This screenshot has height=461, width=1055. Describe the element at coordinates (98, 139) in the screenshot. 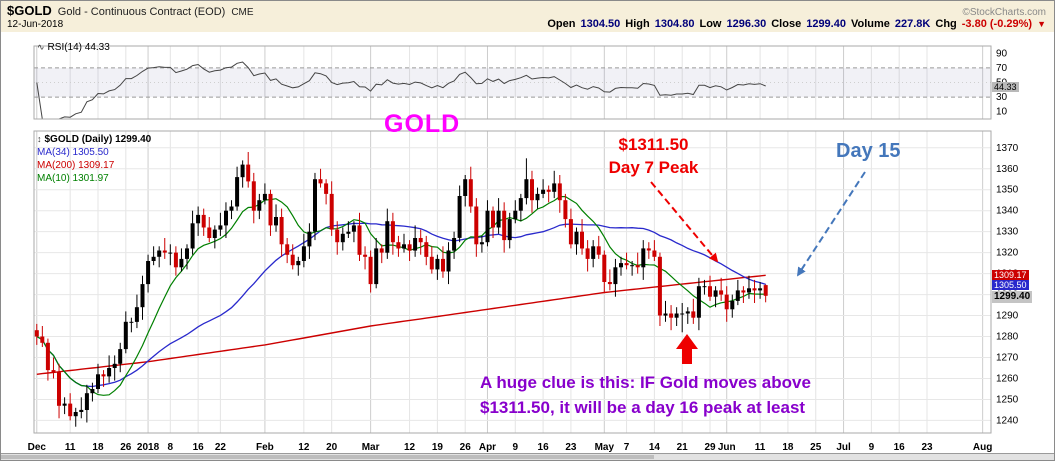

I see `price-legend-label: $GOLD (Daily) 1299.40` at that location.